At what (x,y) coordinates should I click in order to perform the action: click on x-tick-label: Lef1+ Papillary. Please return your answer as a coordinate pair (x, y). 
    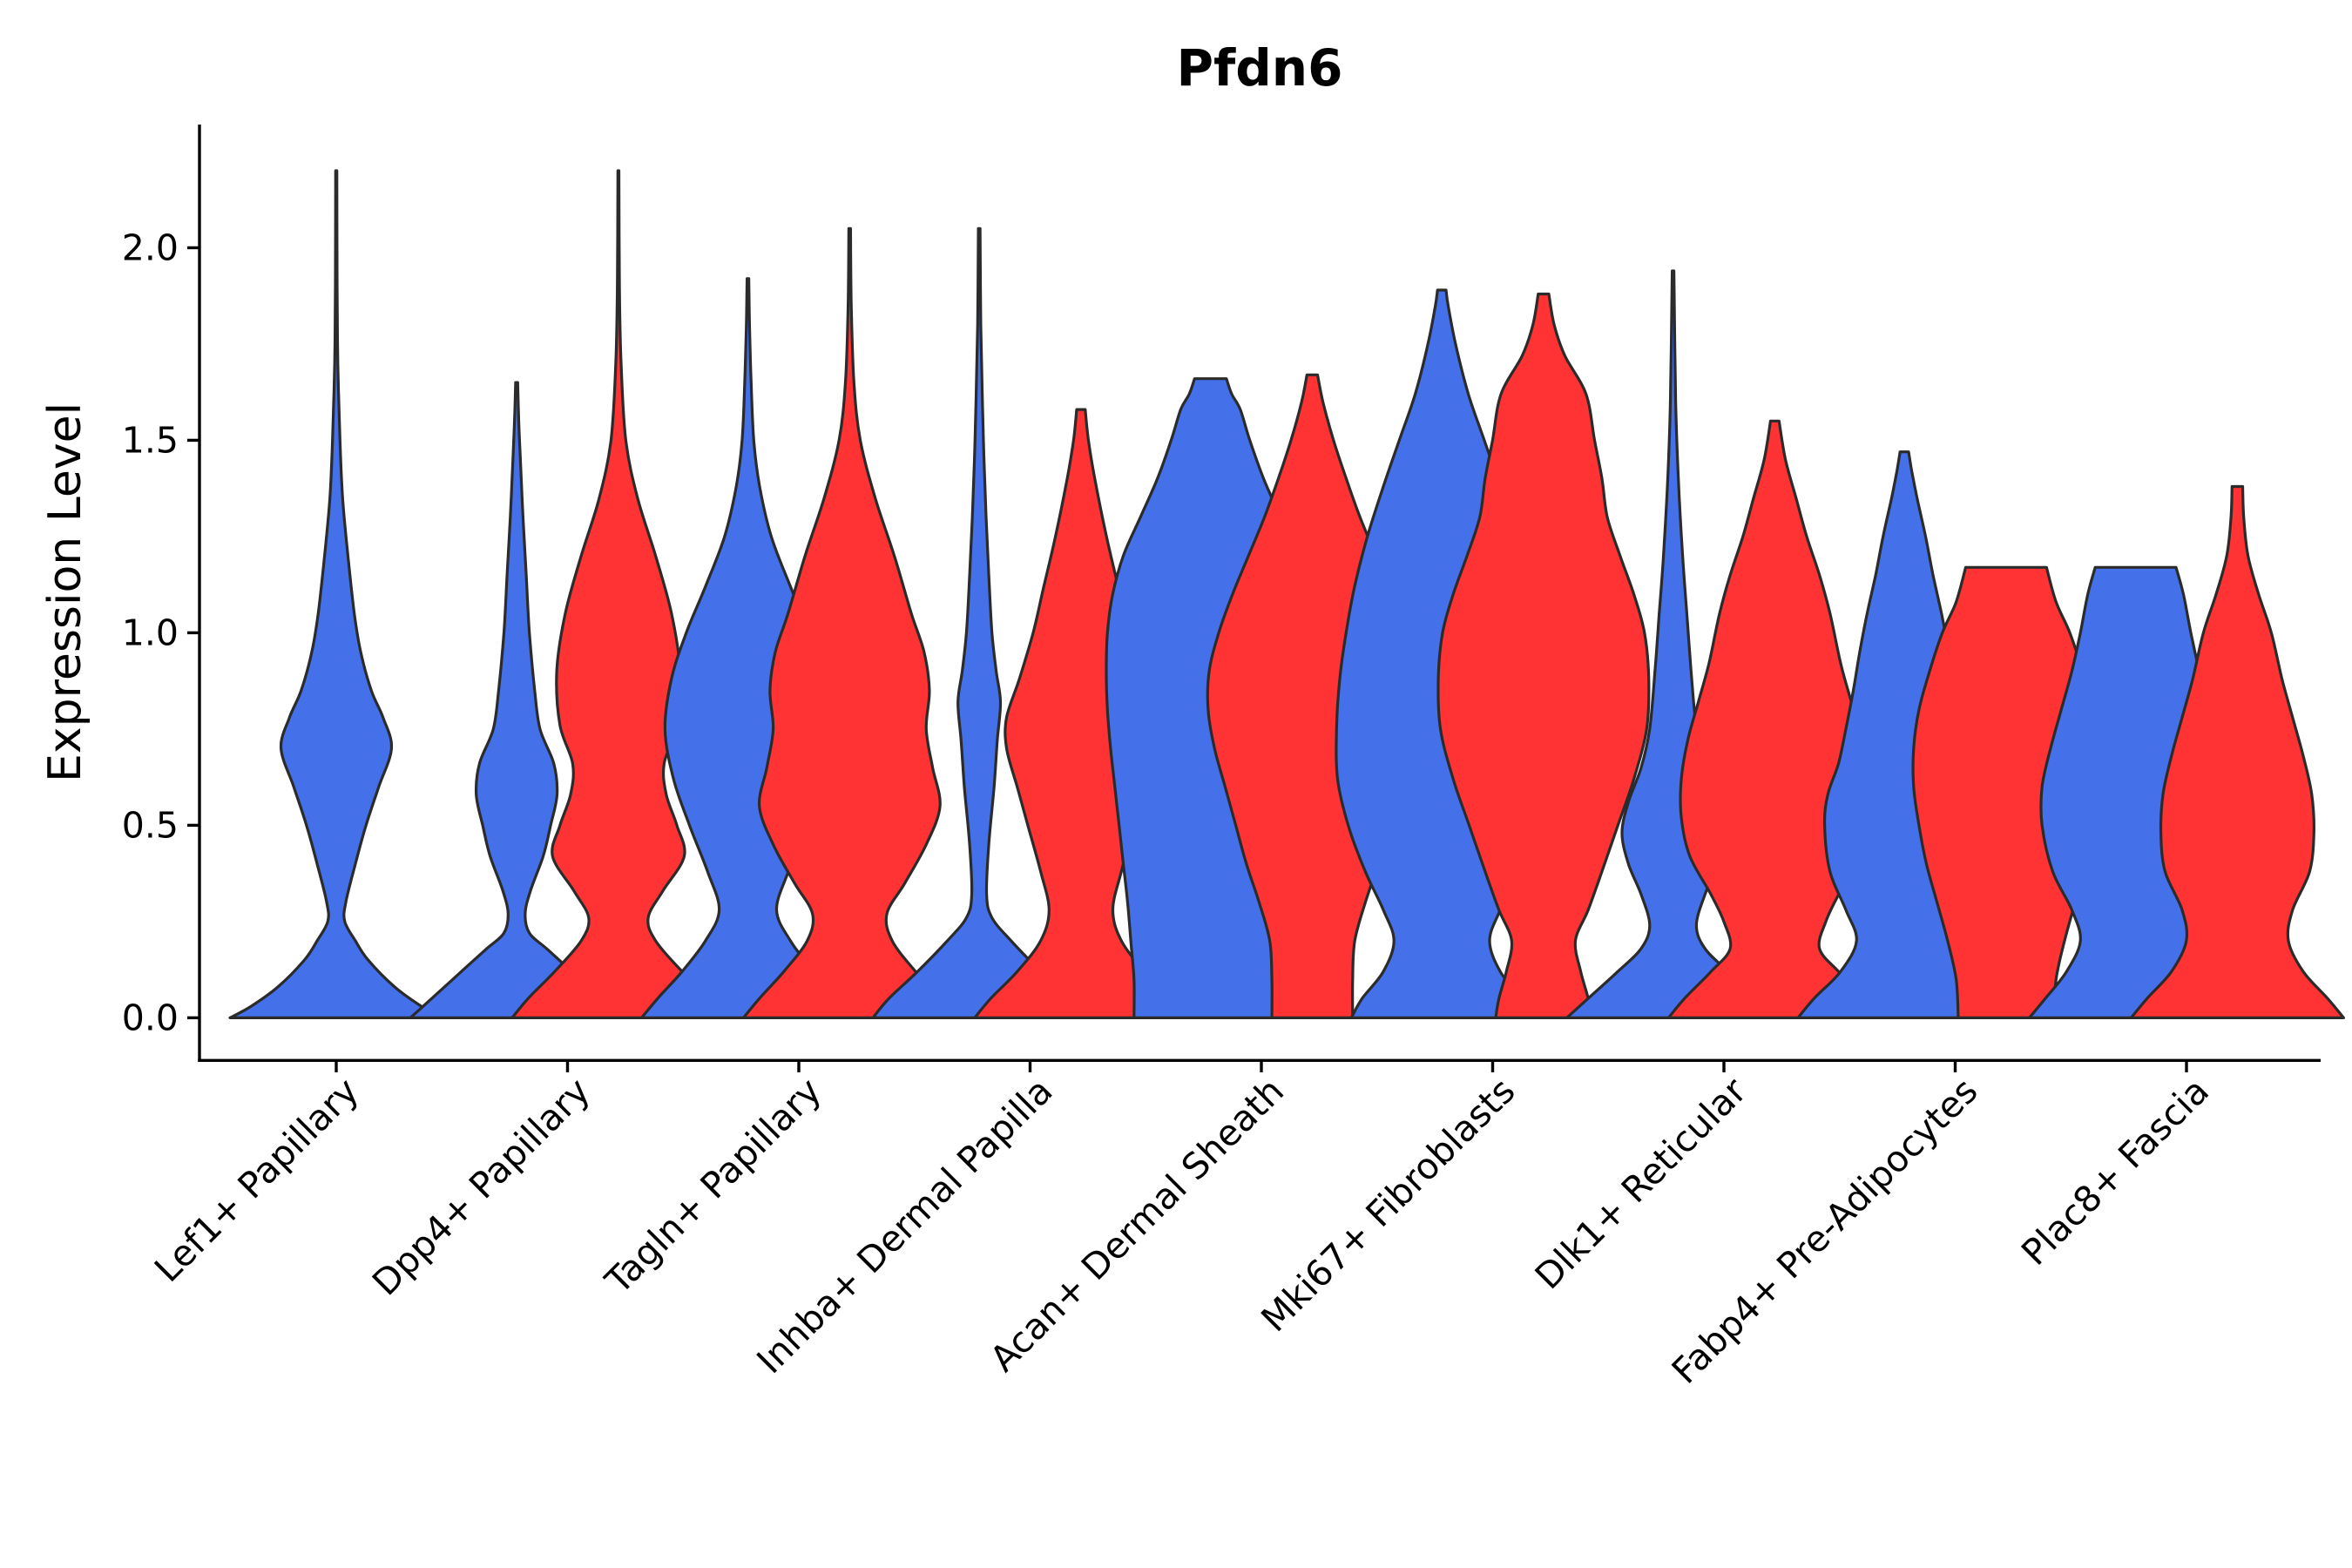
    Looking at the image, I should click on (256, 1180).